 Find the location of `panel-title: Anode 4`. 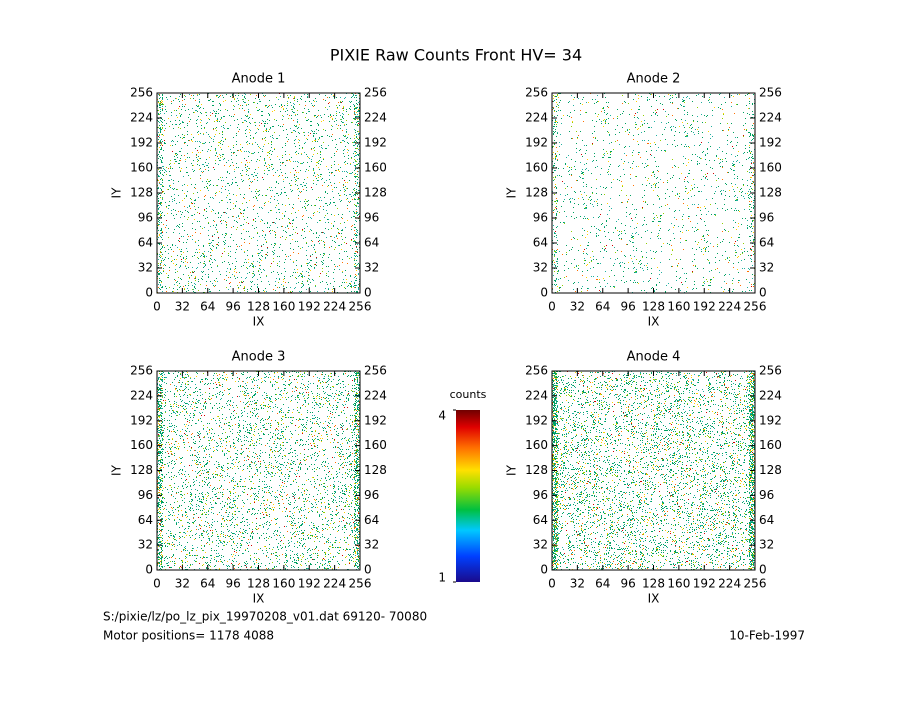

panel-title: Anode 4 is located at coordinates (654, 357).